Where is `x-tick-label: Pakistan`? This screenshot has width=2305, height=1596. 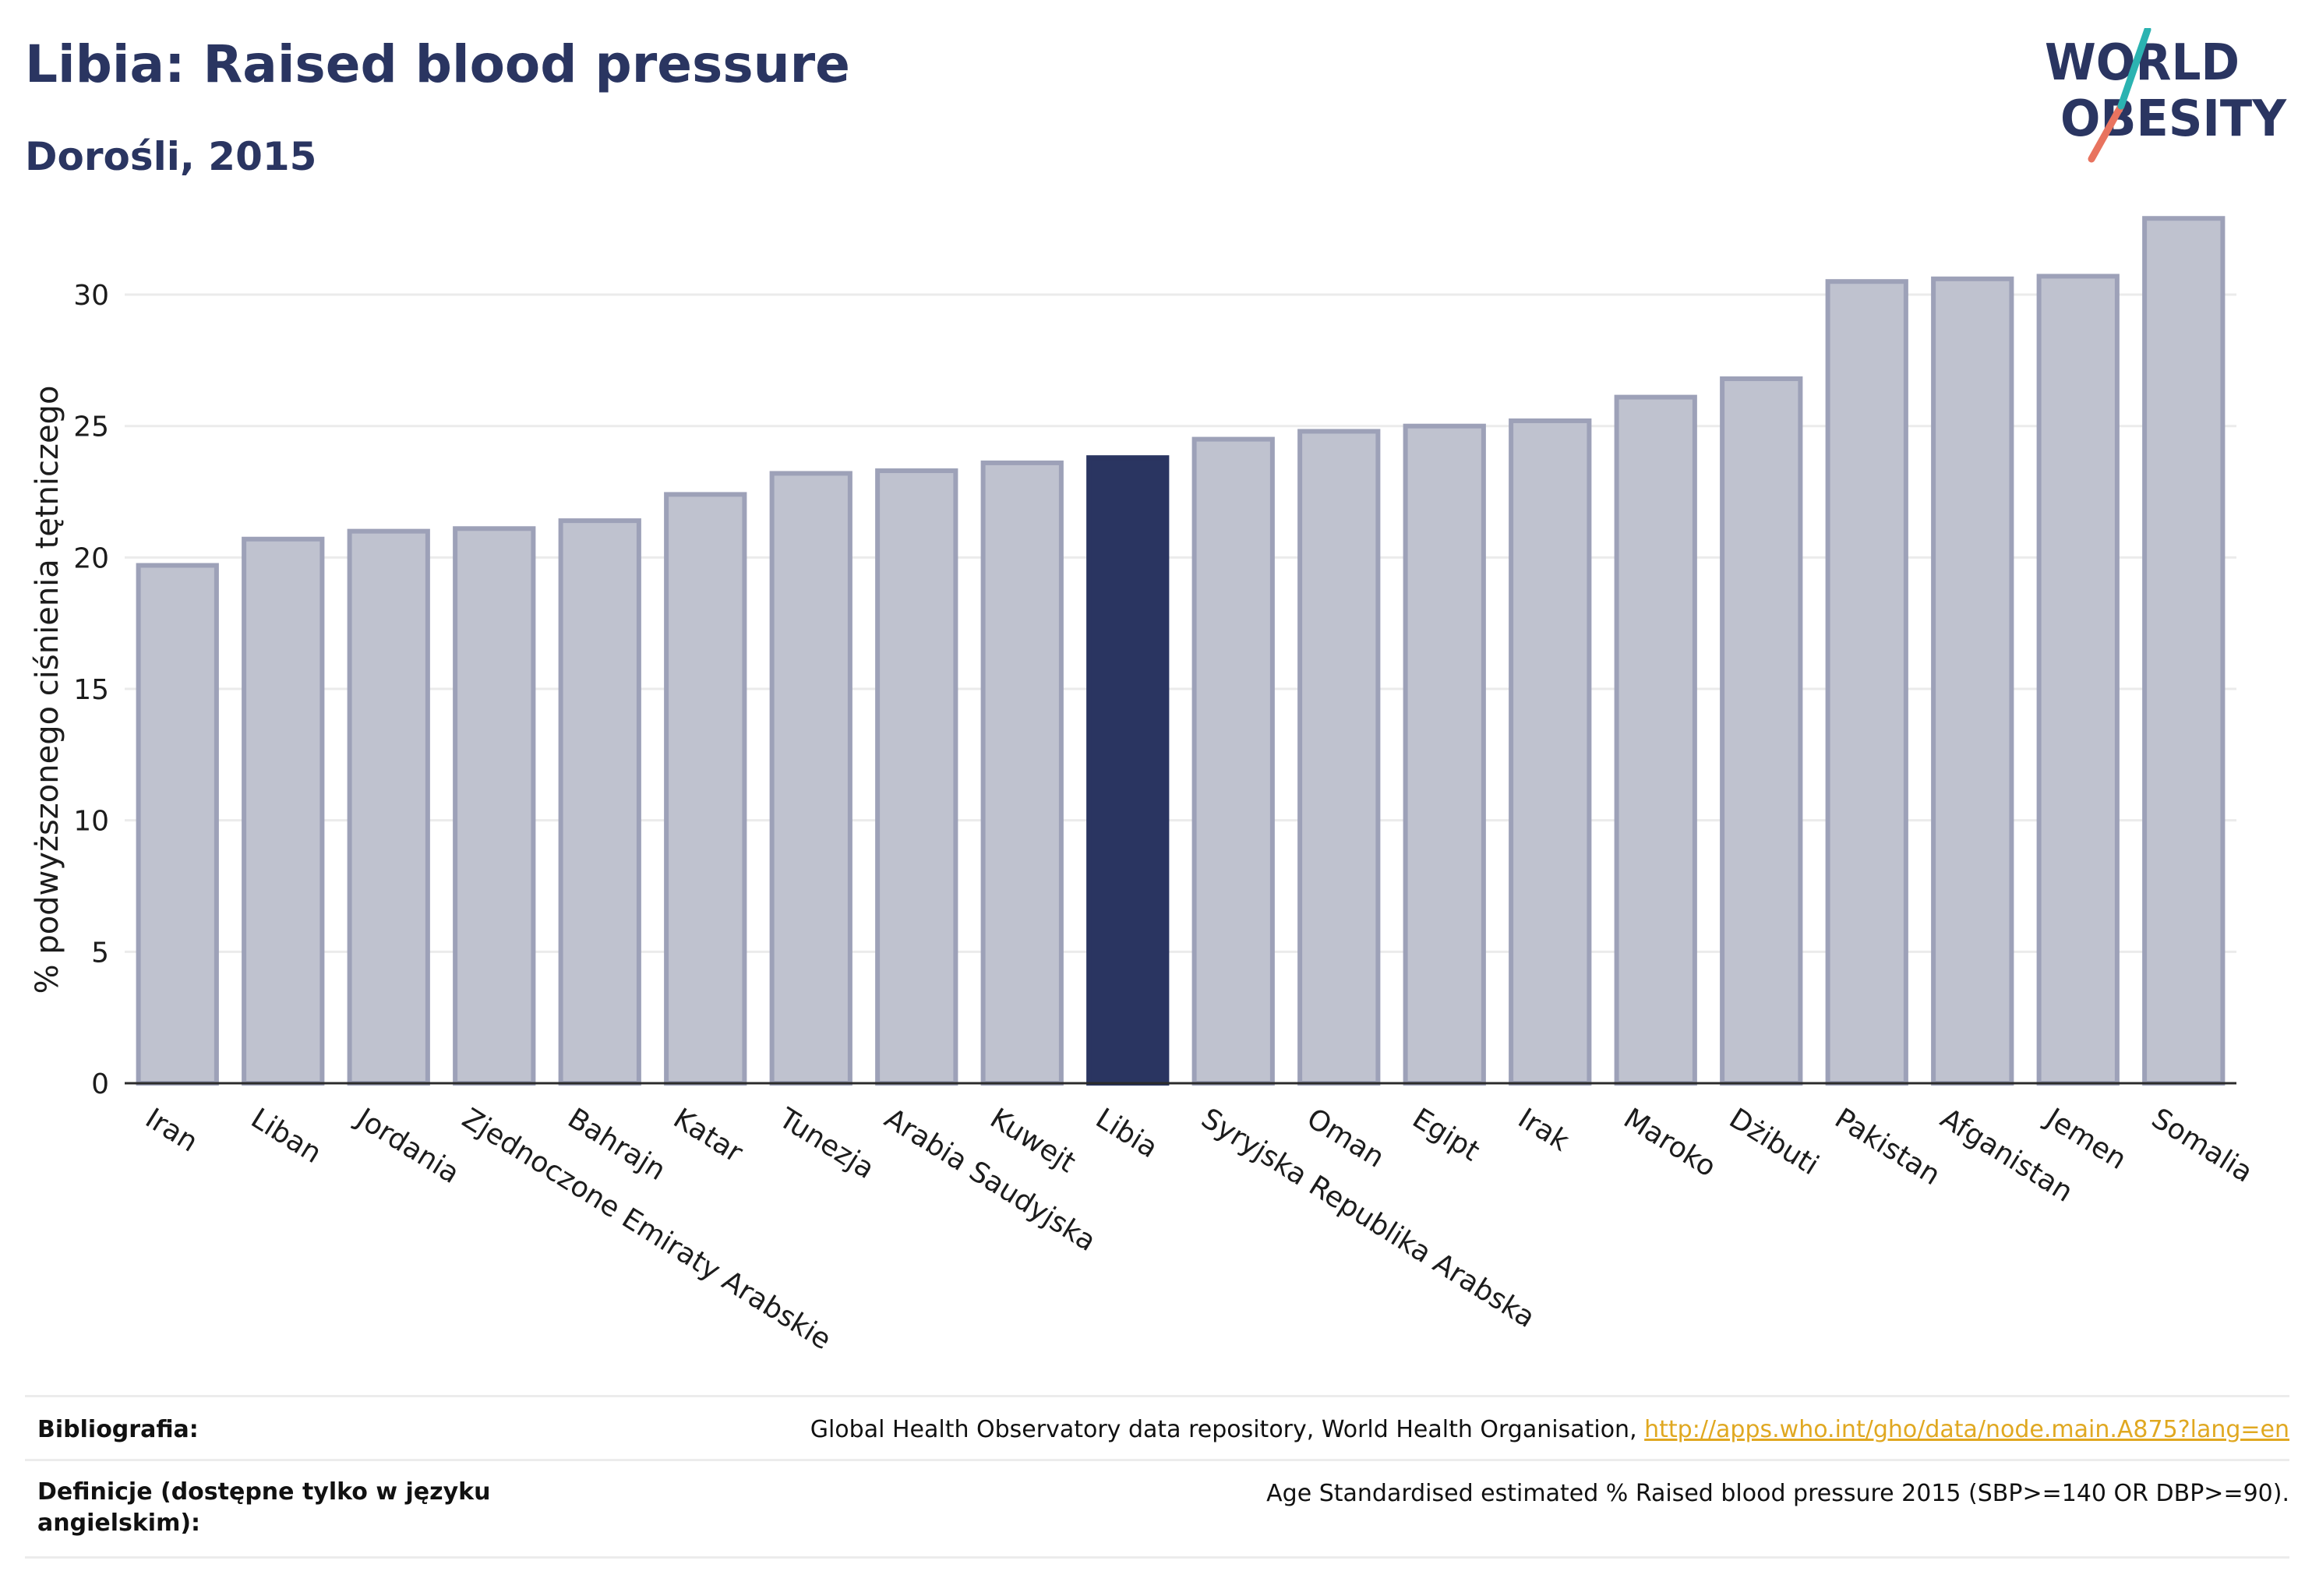
x-tick-label: Pakistan is located at coordinates (1888, 1147).